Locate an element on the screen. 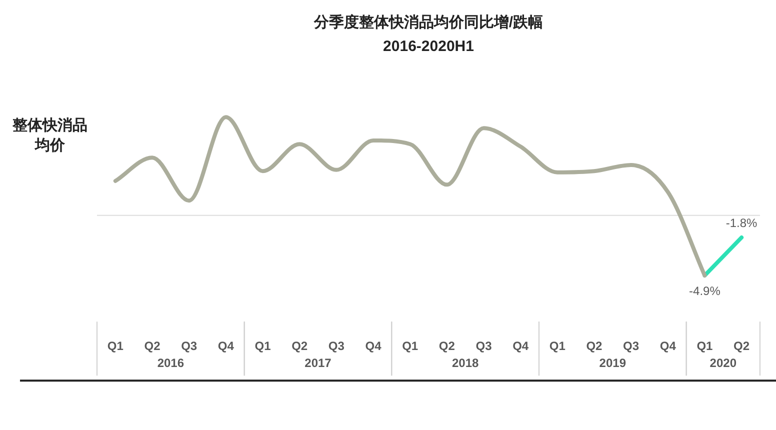 This screenshot has height=430, width=776. text: 2019 is located at coordinates (612, 363).